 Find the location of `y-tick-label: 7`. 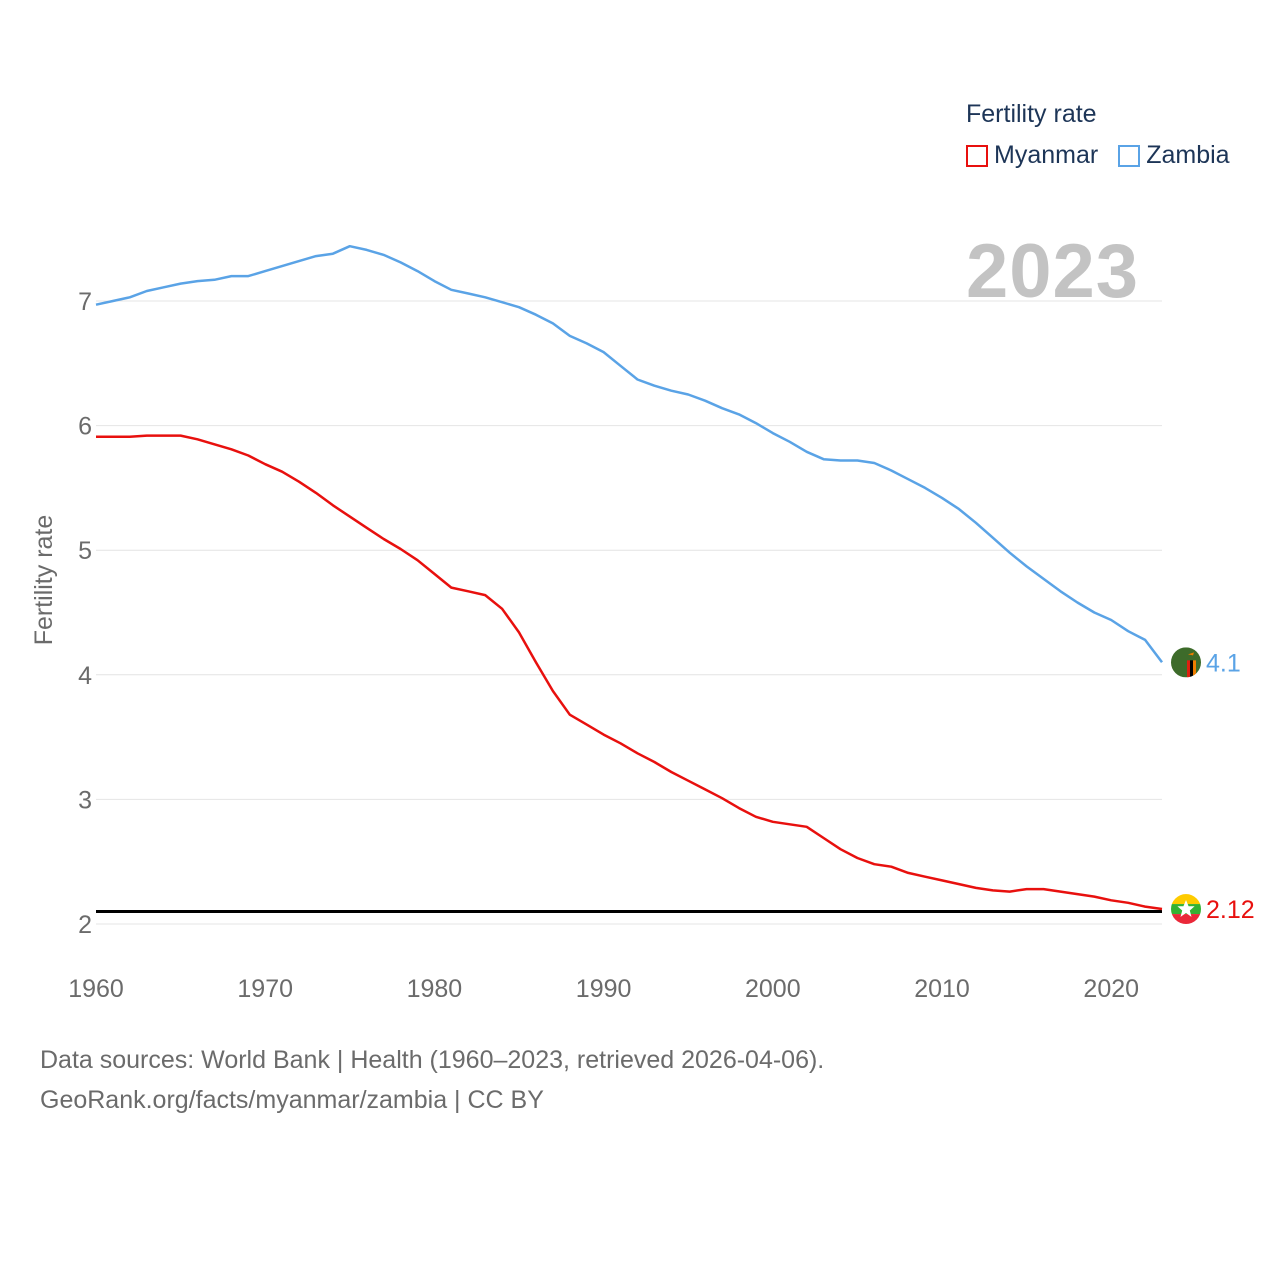

y-tick-label: 7 is located at coordinates (85, 302).